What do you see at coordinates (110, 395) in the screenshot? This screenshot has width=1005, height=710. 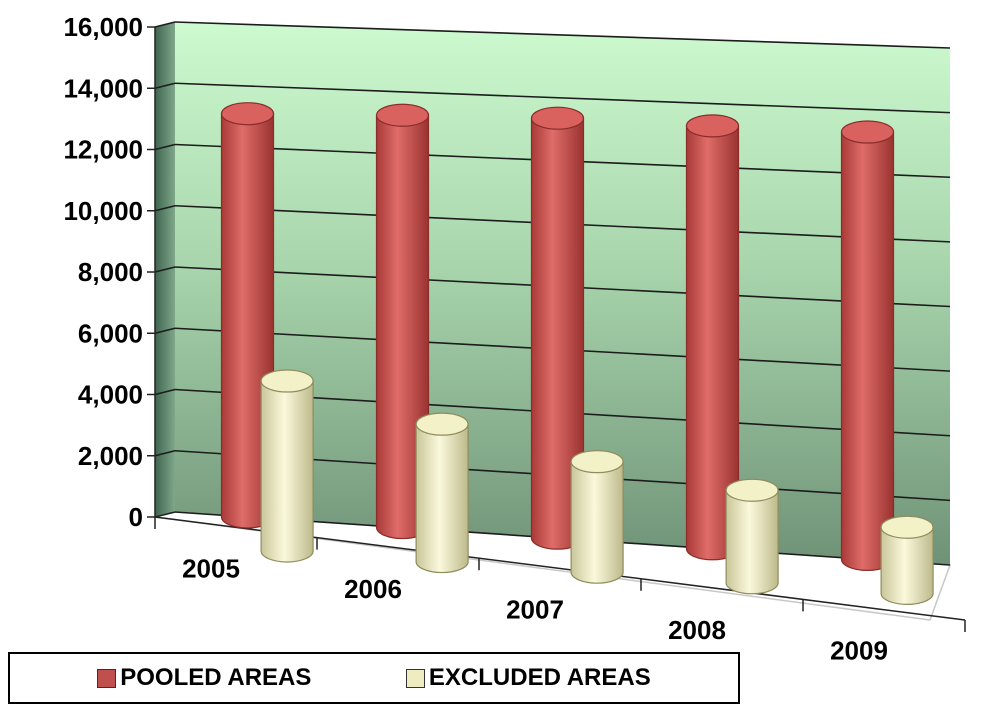 I see `y-tick-label: 4,000` at bounding box center [110, 395].